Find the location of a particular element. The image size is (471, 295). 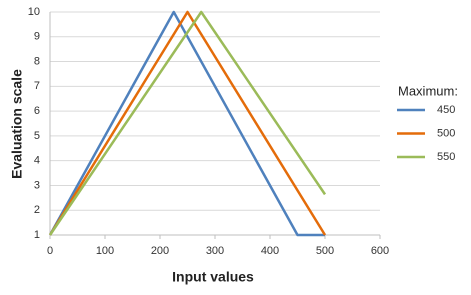

x-axis-title: Input values is located at coordinates (213, 277).